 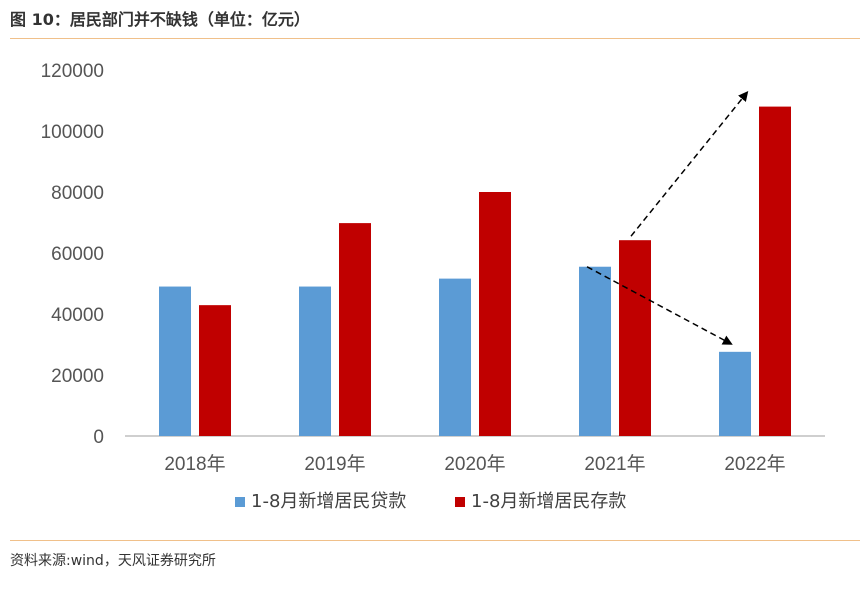 I want to click on x-tick-label: 2019年, so click(x=334, y=464).